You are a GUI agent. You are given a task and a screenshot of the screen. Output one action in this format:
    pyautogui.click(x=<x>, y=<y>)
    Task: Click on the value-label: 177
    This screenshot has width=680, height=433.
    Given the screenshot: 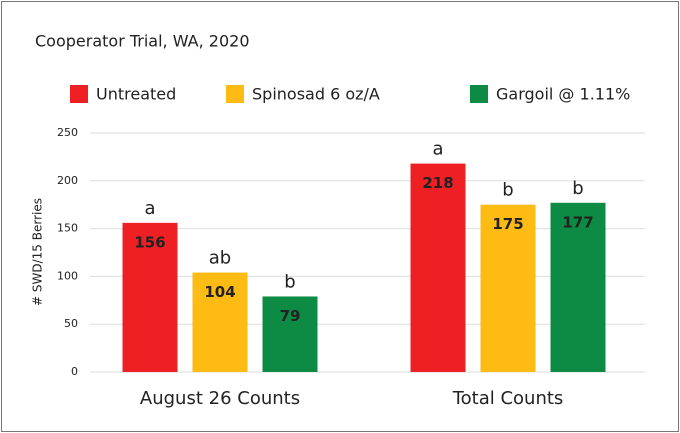 What is the action you would take?
    pyautogui.click(x=577, y=222)
    